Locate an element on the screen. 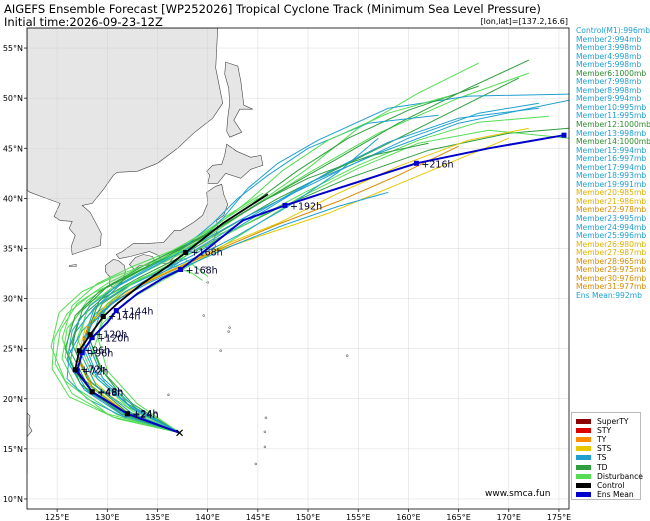 Image resolution: width=650 pixels, height=521 pixels. lon-tick-label: 175°E is located at coordinates (559, 517).